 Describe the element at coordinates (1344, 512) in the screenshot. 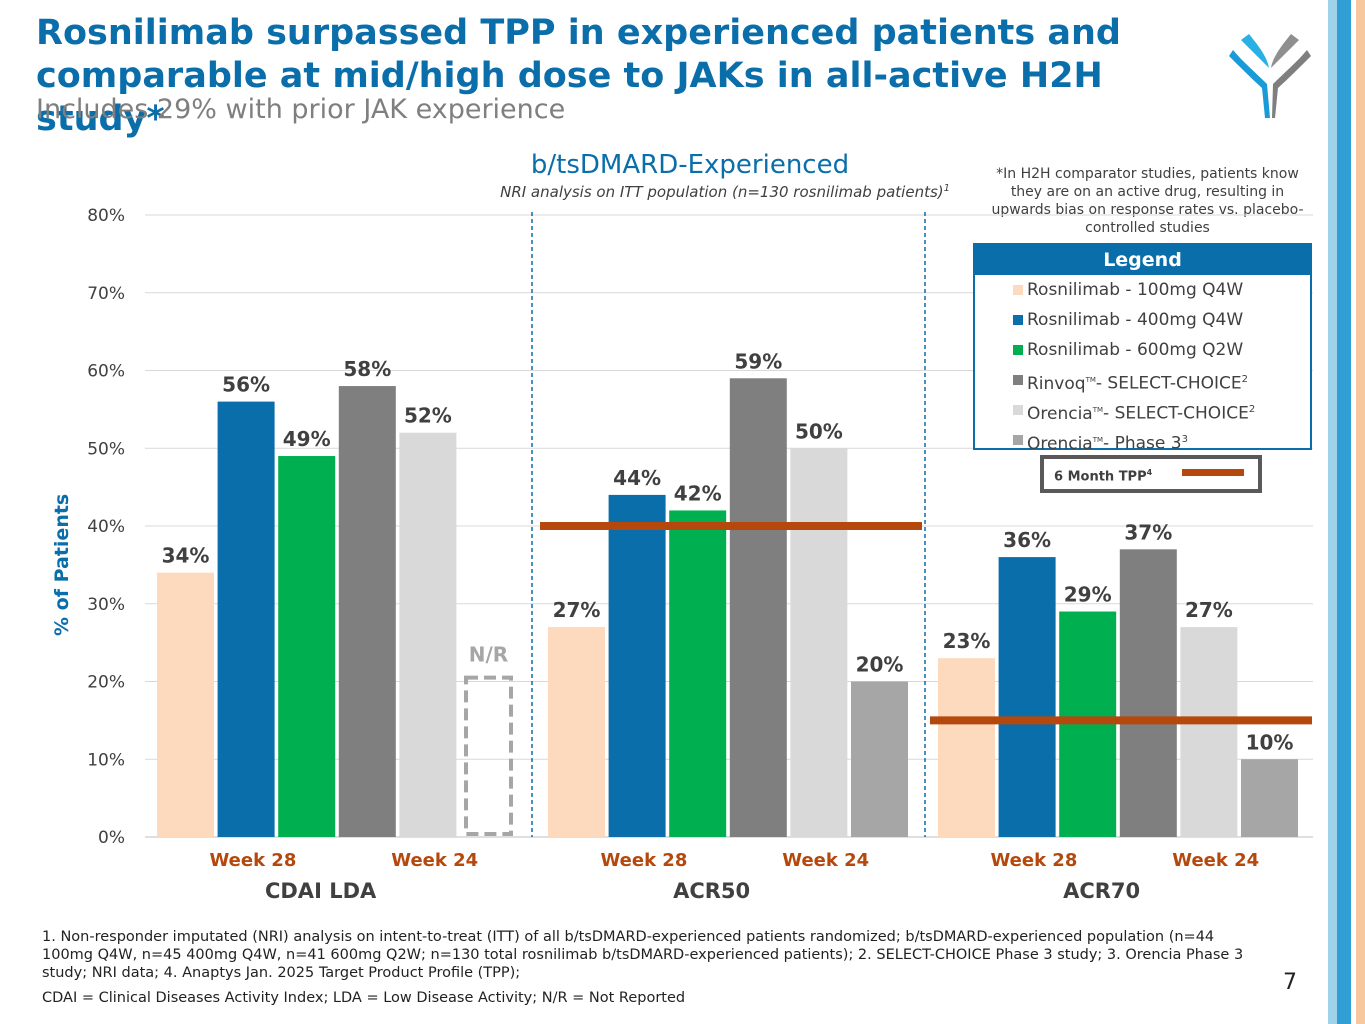

I see `side-stripe-blue` at that location.